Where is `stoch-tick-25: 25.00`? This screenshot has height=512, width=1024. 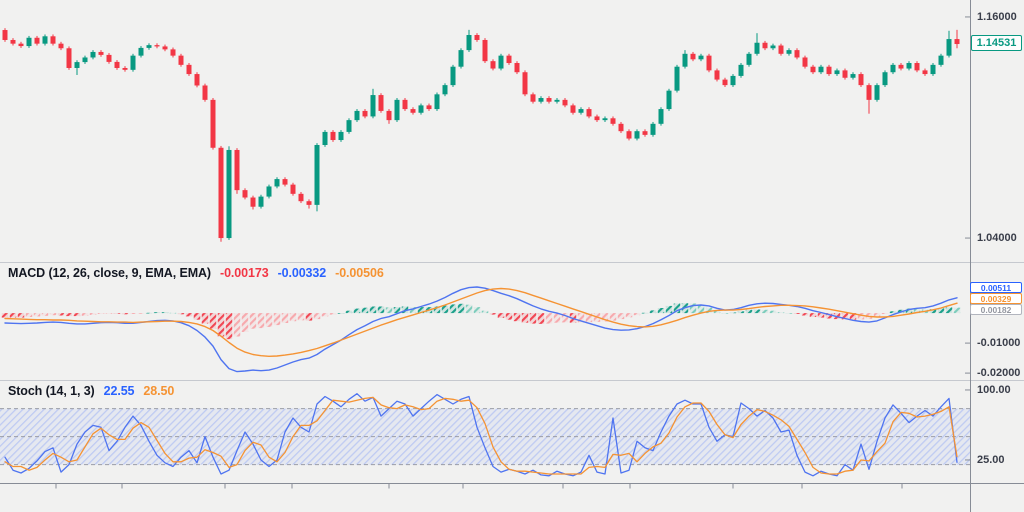
stoch-tick-25: 25.00 is located at coordinates (991, 460).